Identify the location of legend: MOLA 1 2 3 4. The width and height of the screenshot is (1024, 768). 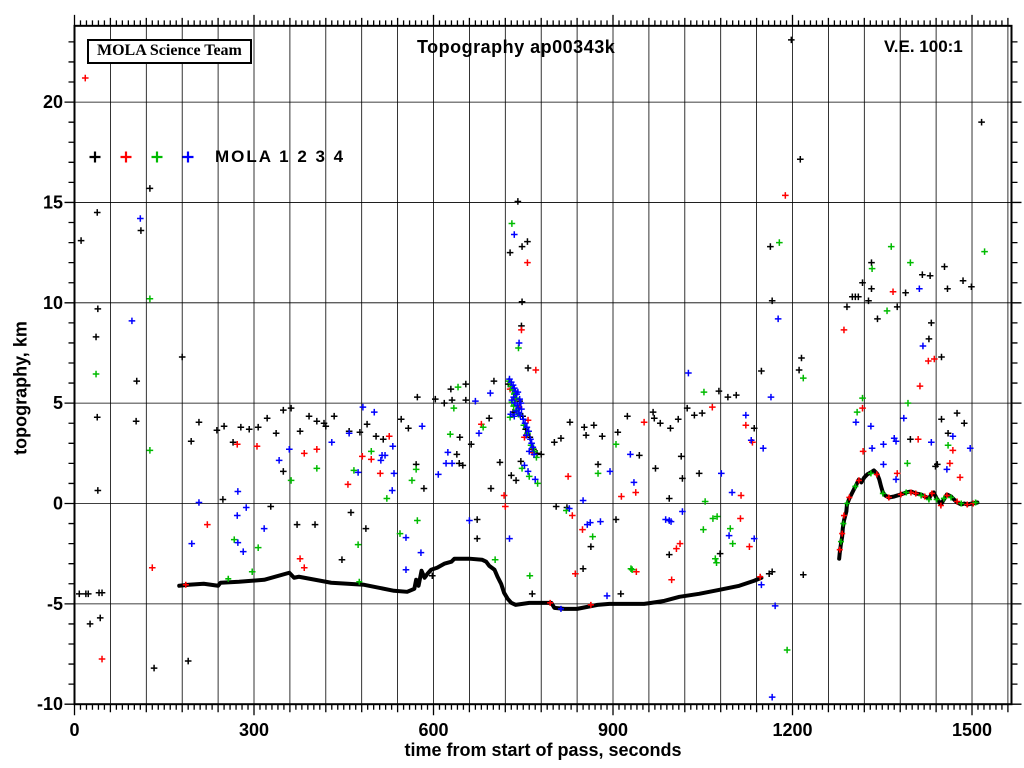
(216, 157).